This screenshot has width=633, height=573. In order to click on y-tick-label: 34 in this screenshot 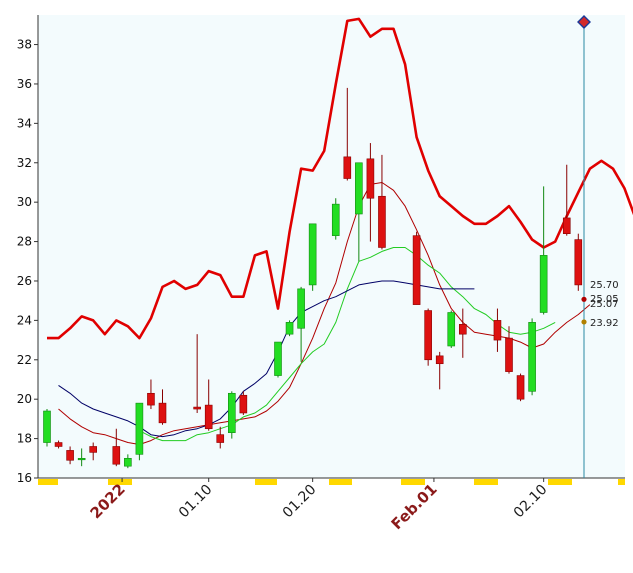, I will do `click(24, 123)`.